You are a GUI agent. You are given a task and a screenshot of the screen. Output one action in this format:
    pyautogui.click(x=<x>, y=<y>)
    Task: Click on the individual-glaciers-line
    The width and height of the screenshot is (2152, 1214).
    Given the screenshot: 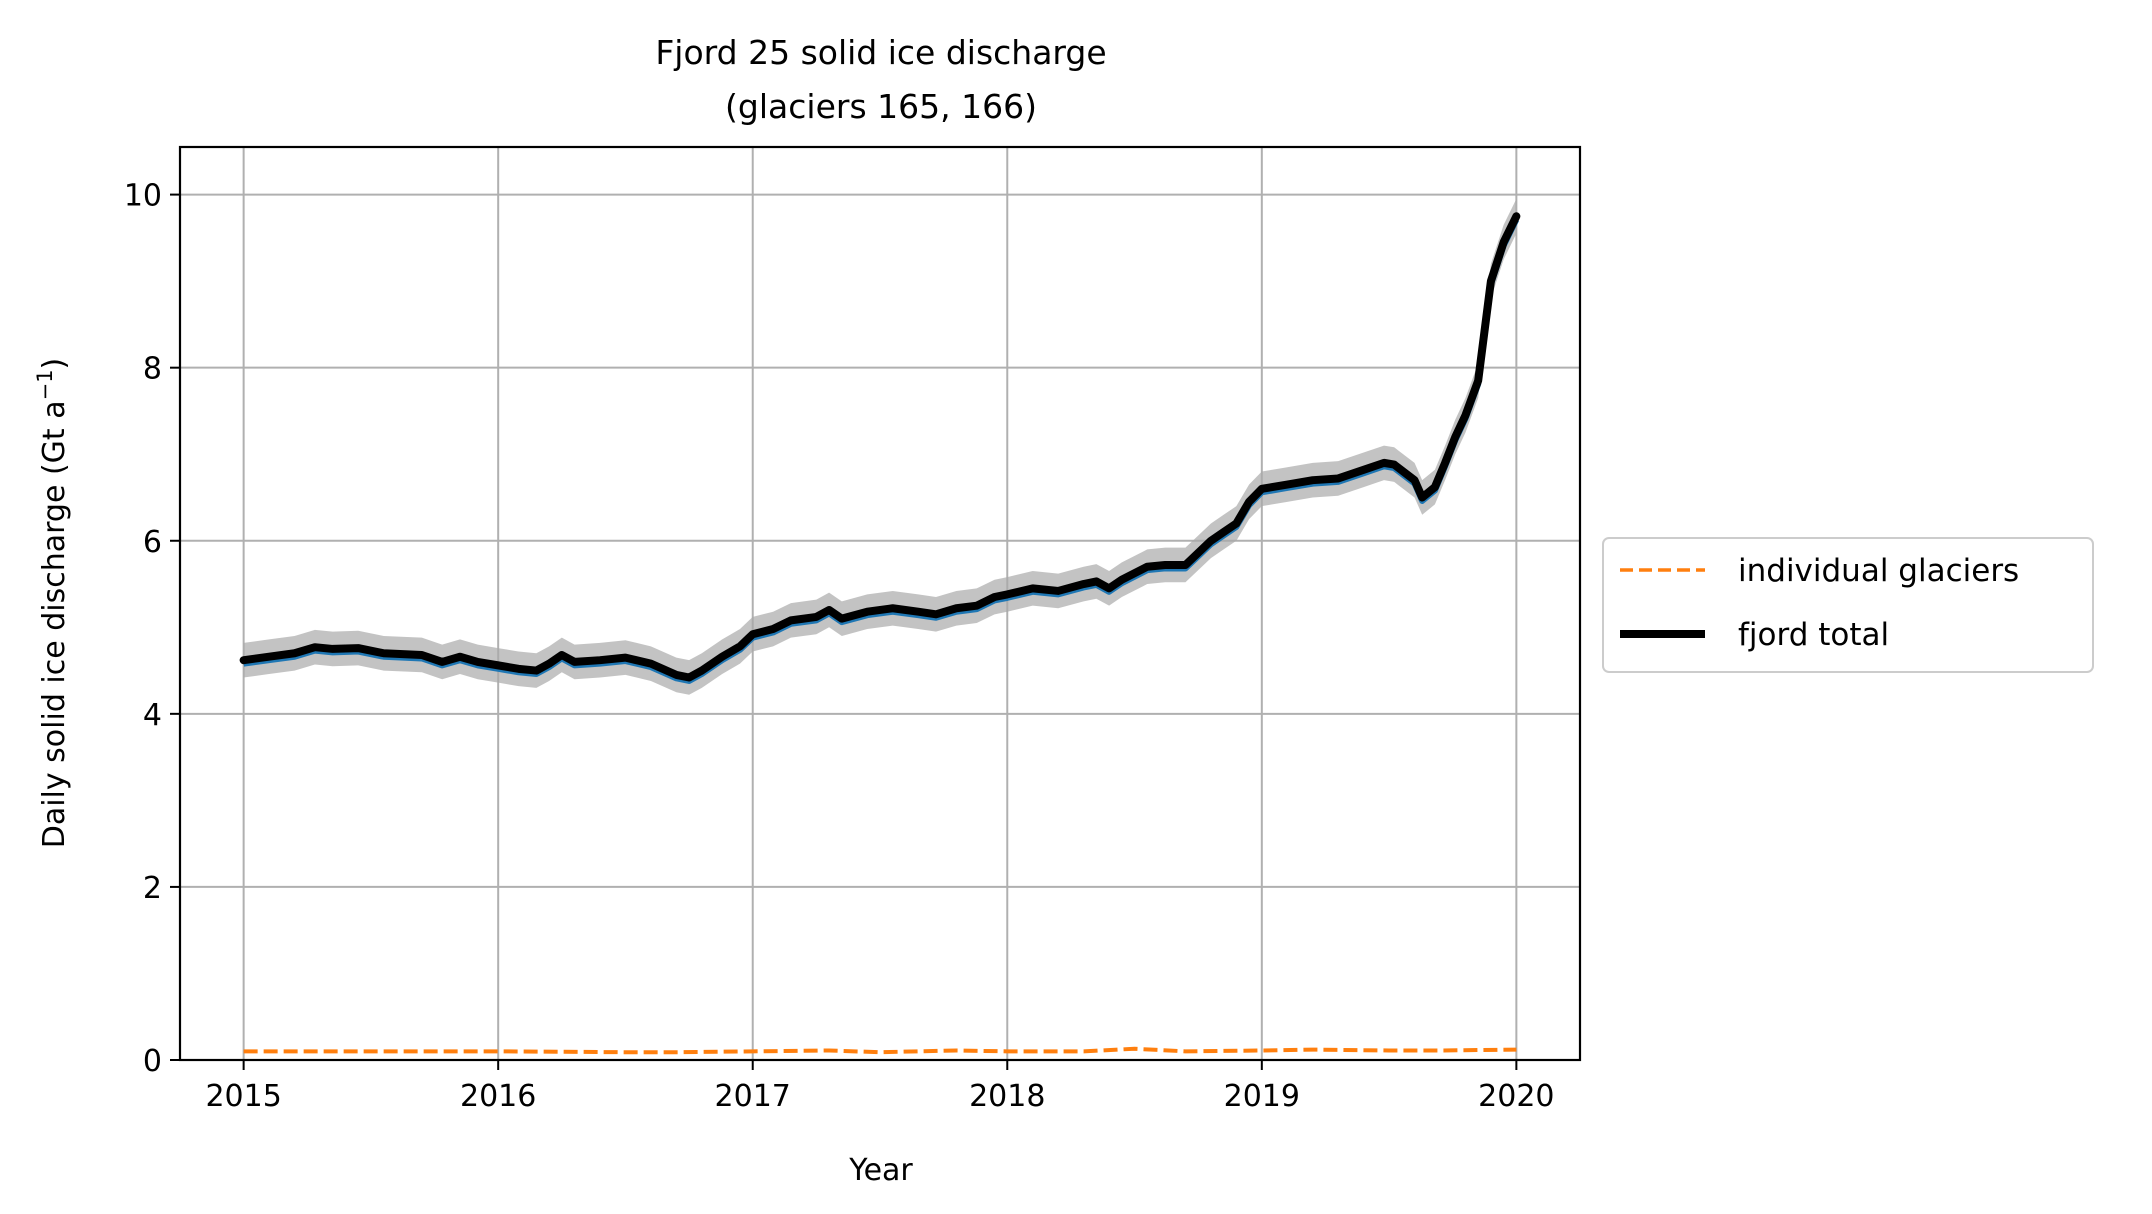 What is the action you would take?
    pyautogui.click(x=880, y=1050)
    